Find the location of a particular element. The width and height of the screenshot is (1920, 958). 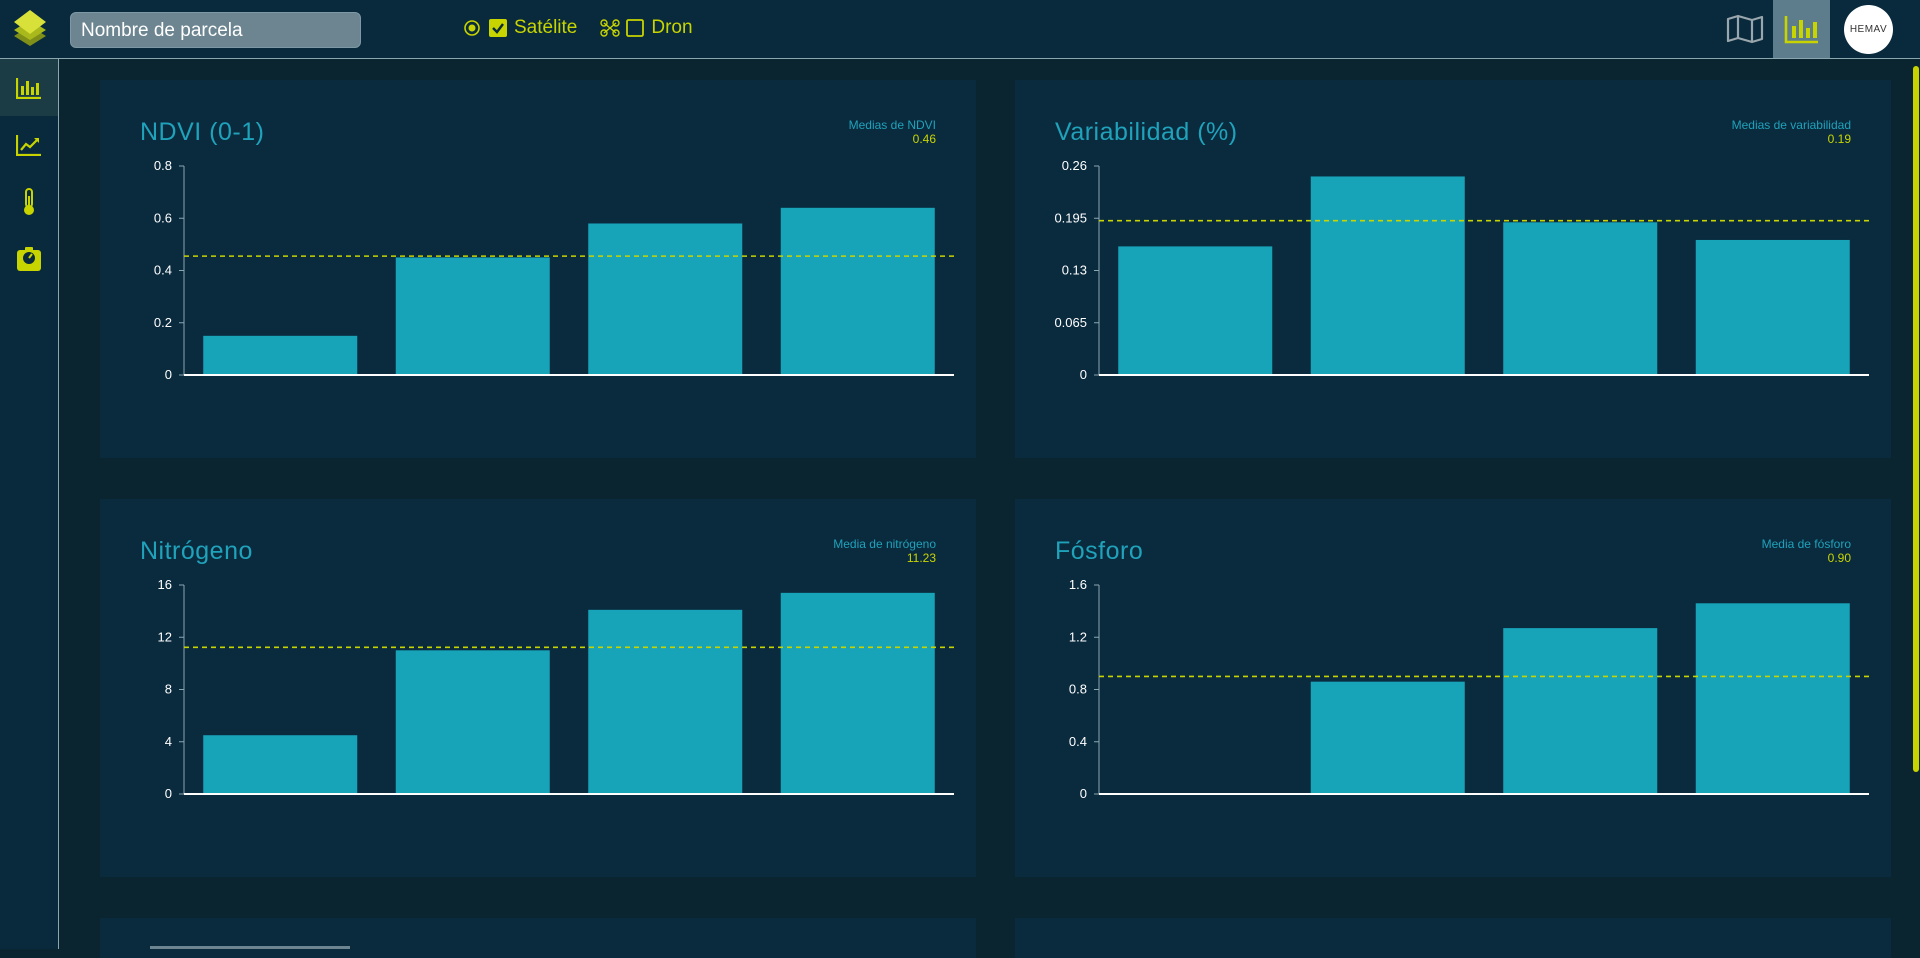

drone-icon is located at coordinates (610, 28).